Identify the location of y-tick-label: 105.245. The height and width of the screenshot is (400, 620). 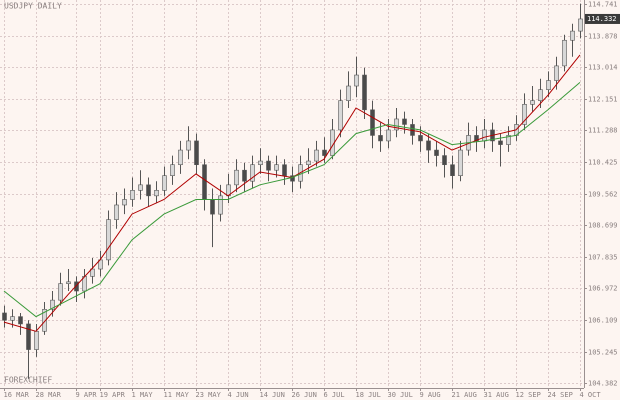
(603, 353).